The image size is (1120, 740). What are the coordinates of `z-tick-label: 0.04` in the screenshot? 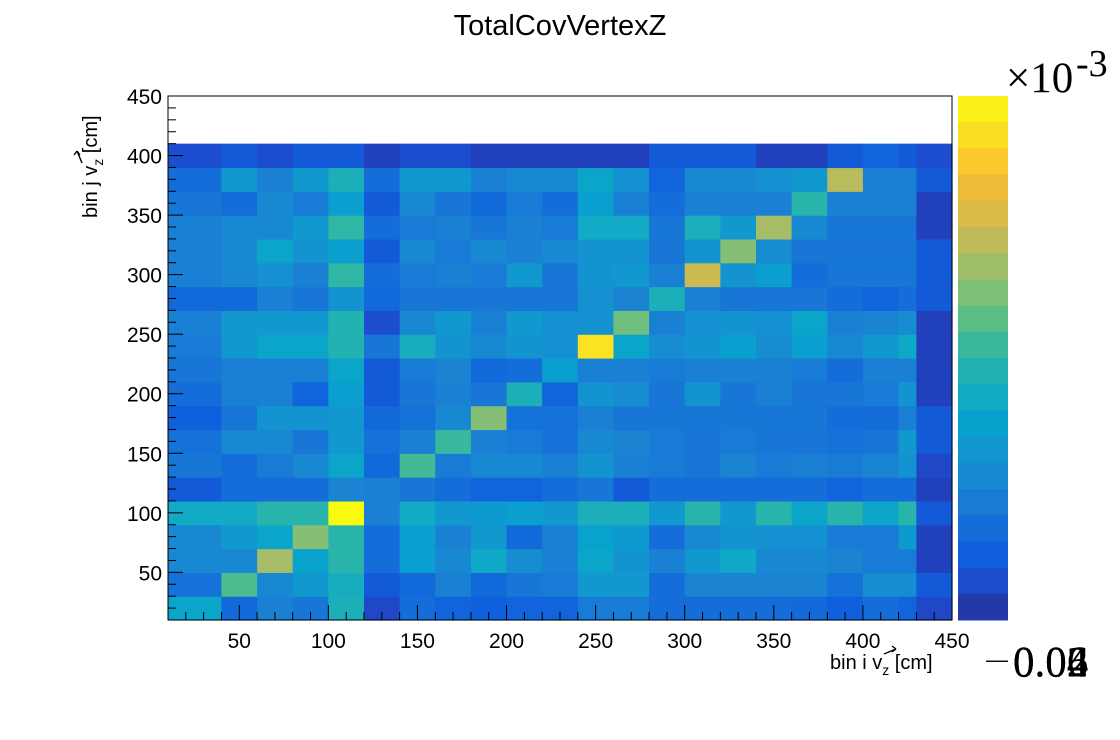 It's located at (1050, 662).